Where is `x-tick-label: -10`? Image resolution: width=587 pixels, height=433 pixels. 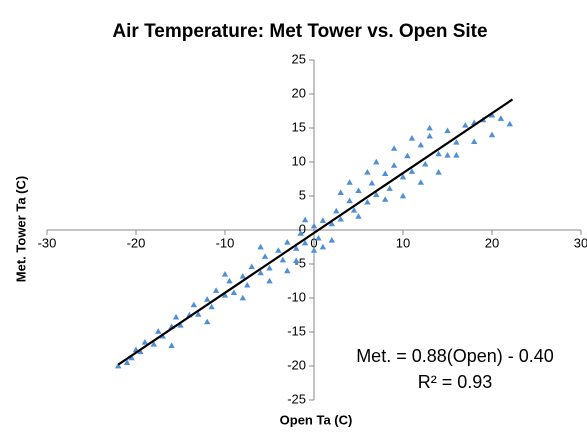 x-tick-label: -10 is located at coordinates (225, 242).